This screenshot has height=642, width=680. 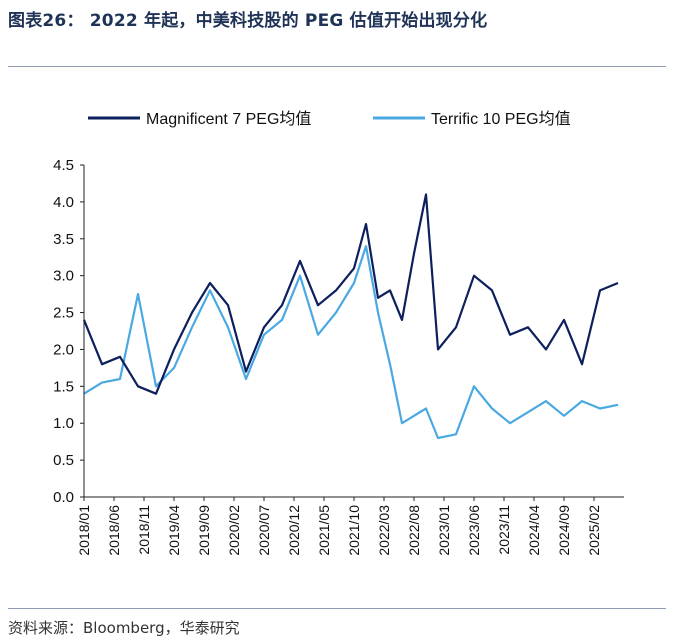 I want to click on x-tick-label: 2018/01, so click(x=84, y=530).